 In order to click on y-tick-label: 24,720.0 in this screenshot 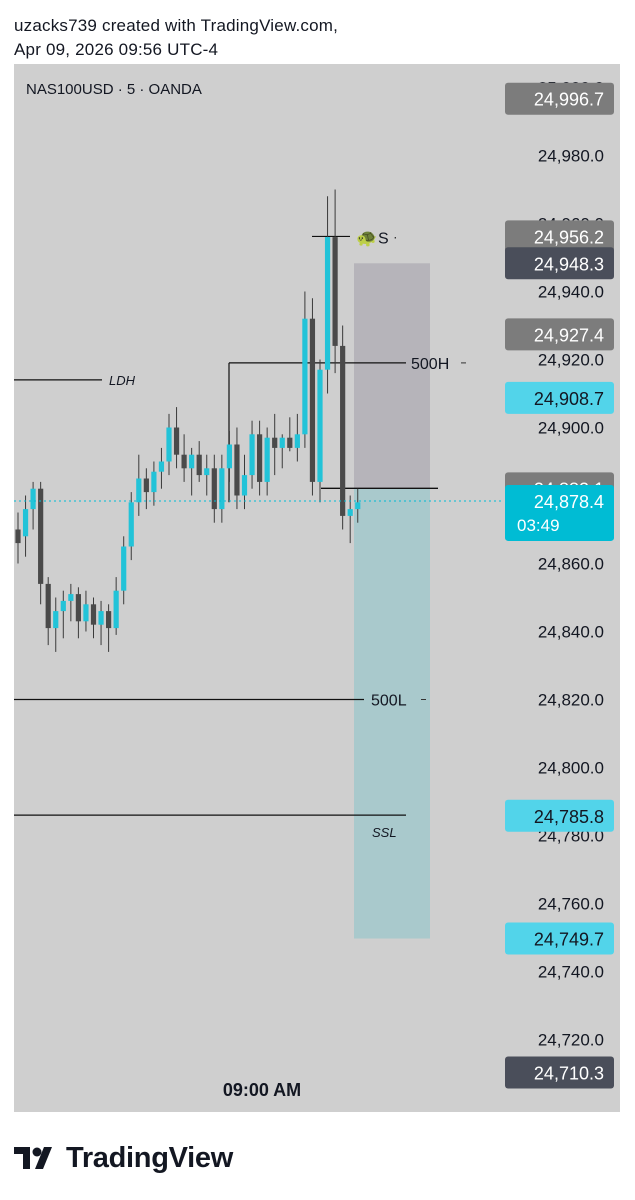, I will do `click(571, 1040)`.